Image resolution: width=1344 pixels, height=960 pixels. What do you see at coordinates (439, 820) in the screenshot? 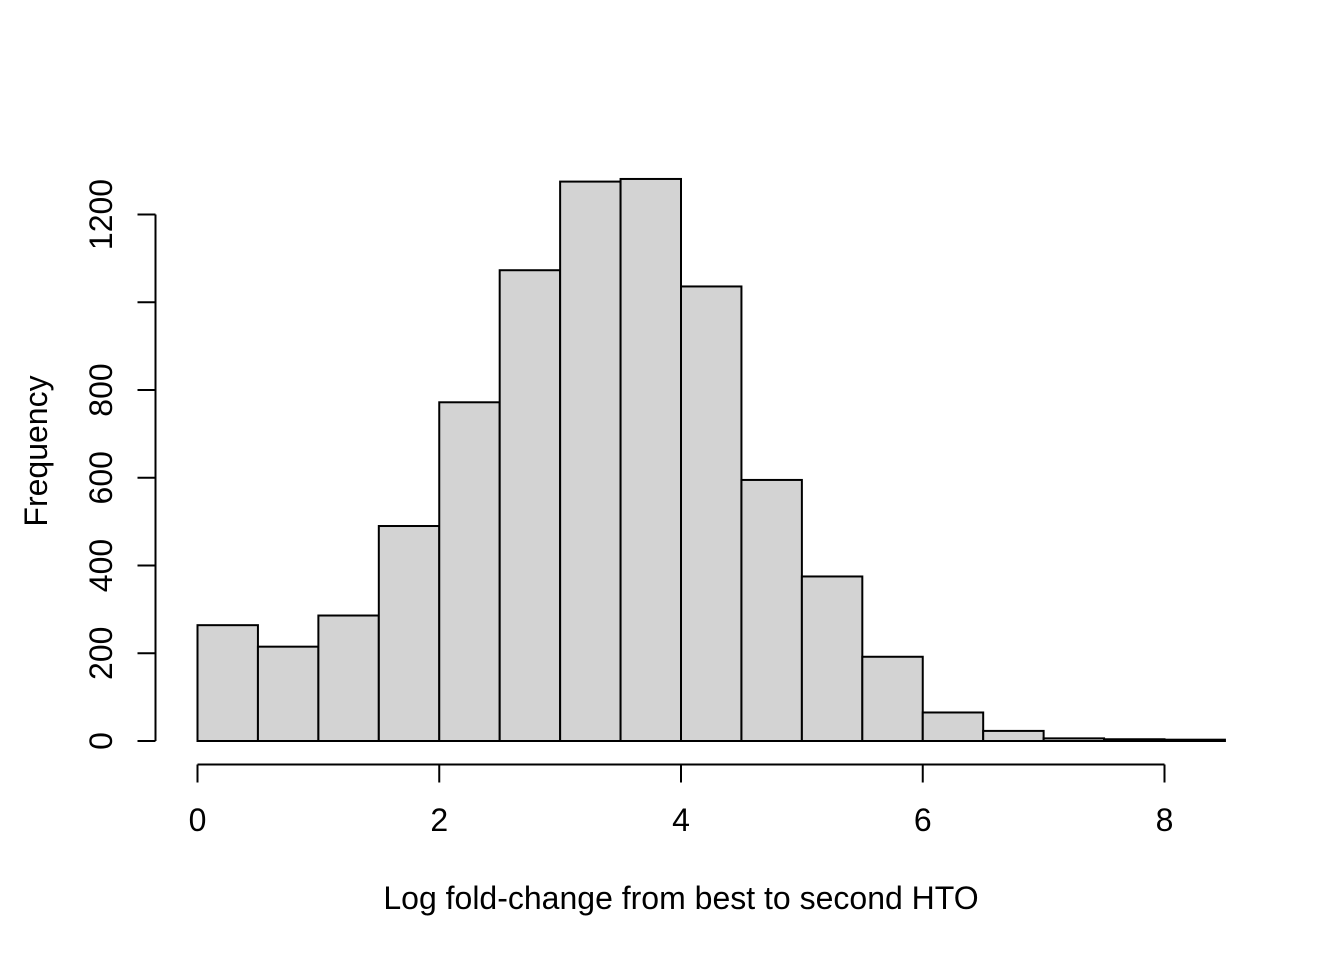
I see `x-tick-label: 2` at bounding box center [439, 820].